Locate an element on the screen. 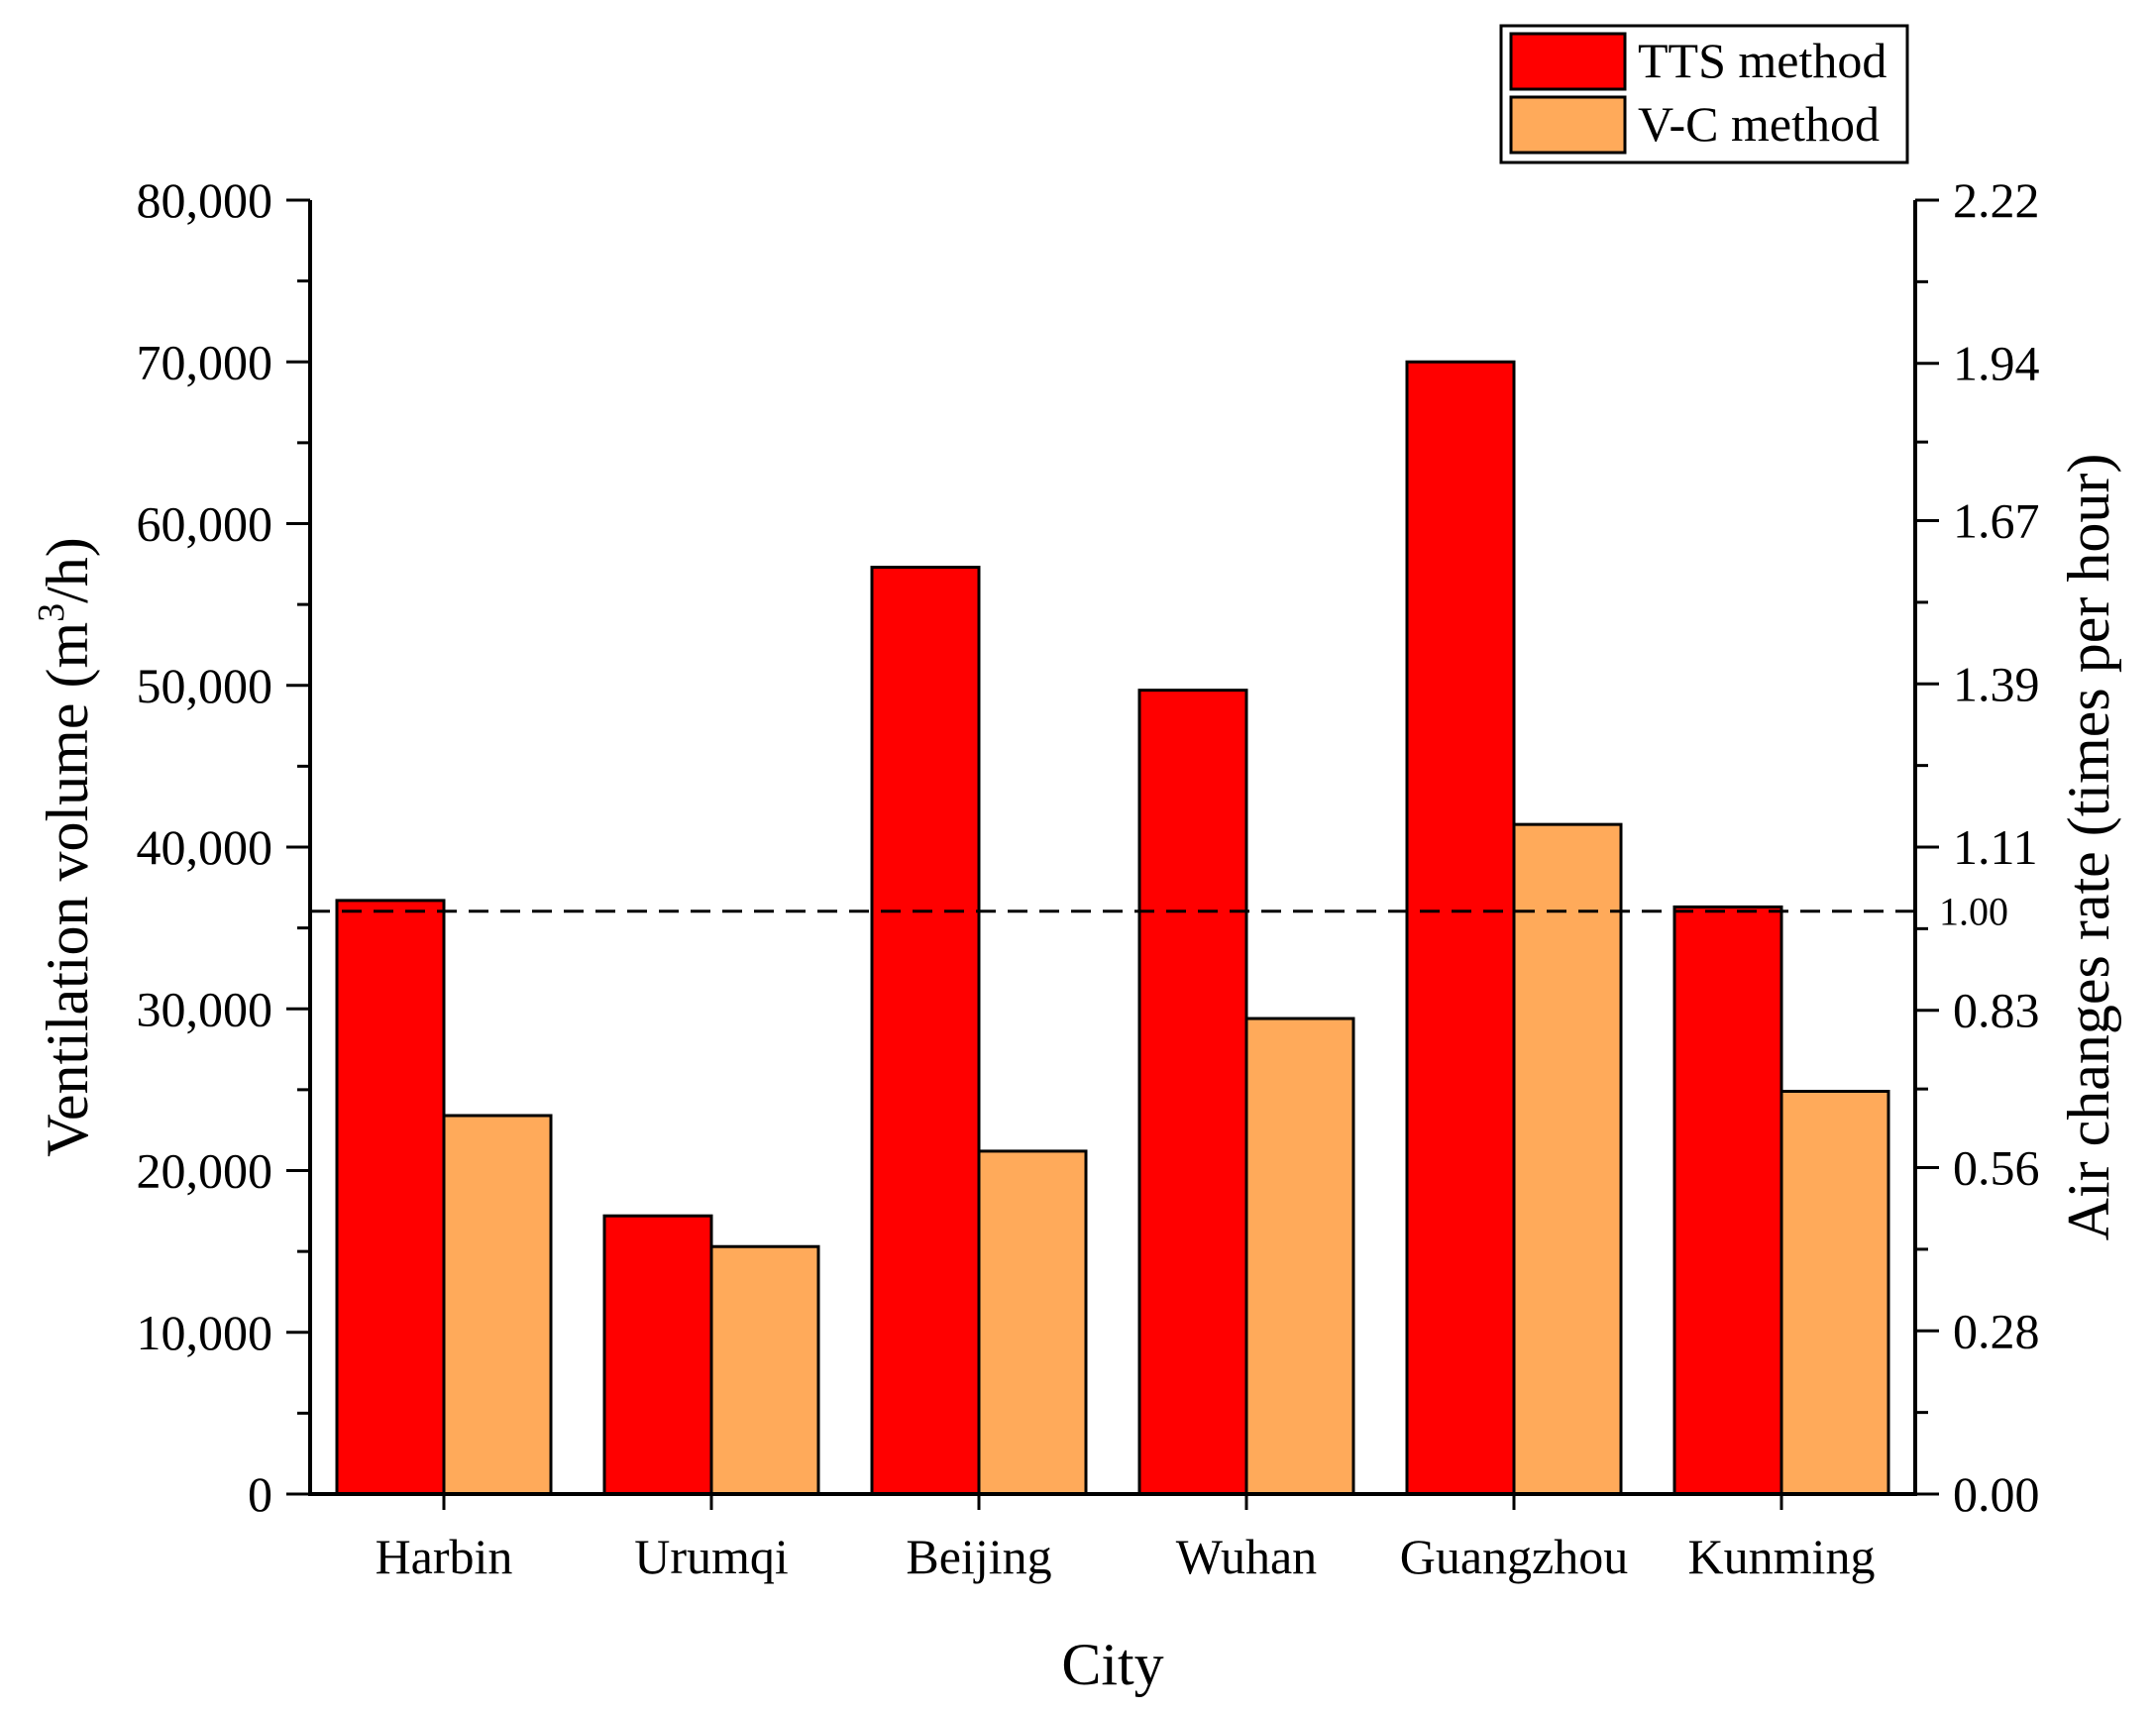  y-tick-label: 10,000 is located at coordinates (205, 1332).